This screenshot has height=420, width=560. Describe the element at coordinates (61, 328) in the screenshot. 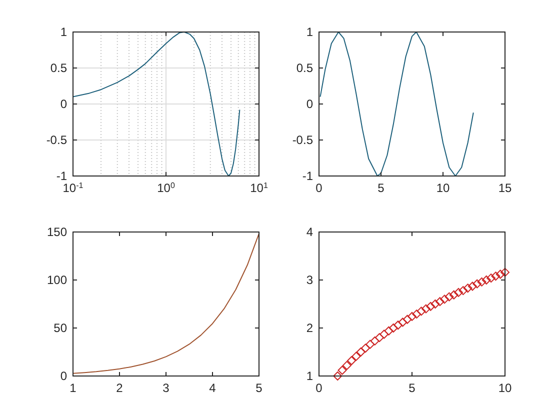

I see `y-tick-label: 50` at that location.